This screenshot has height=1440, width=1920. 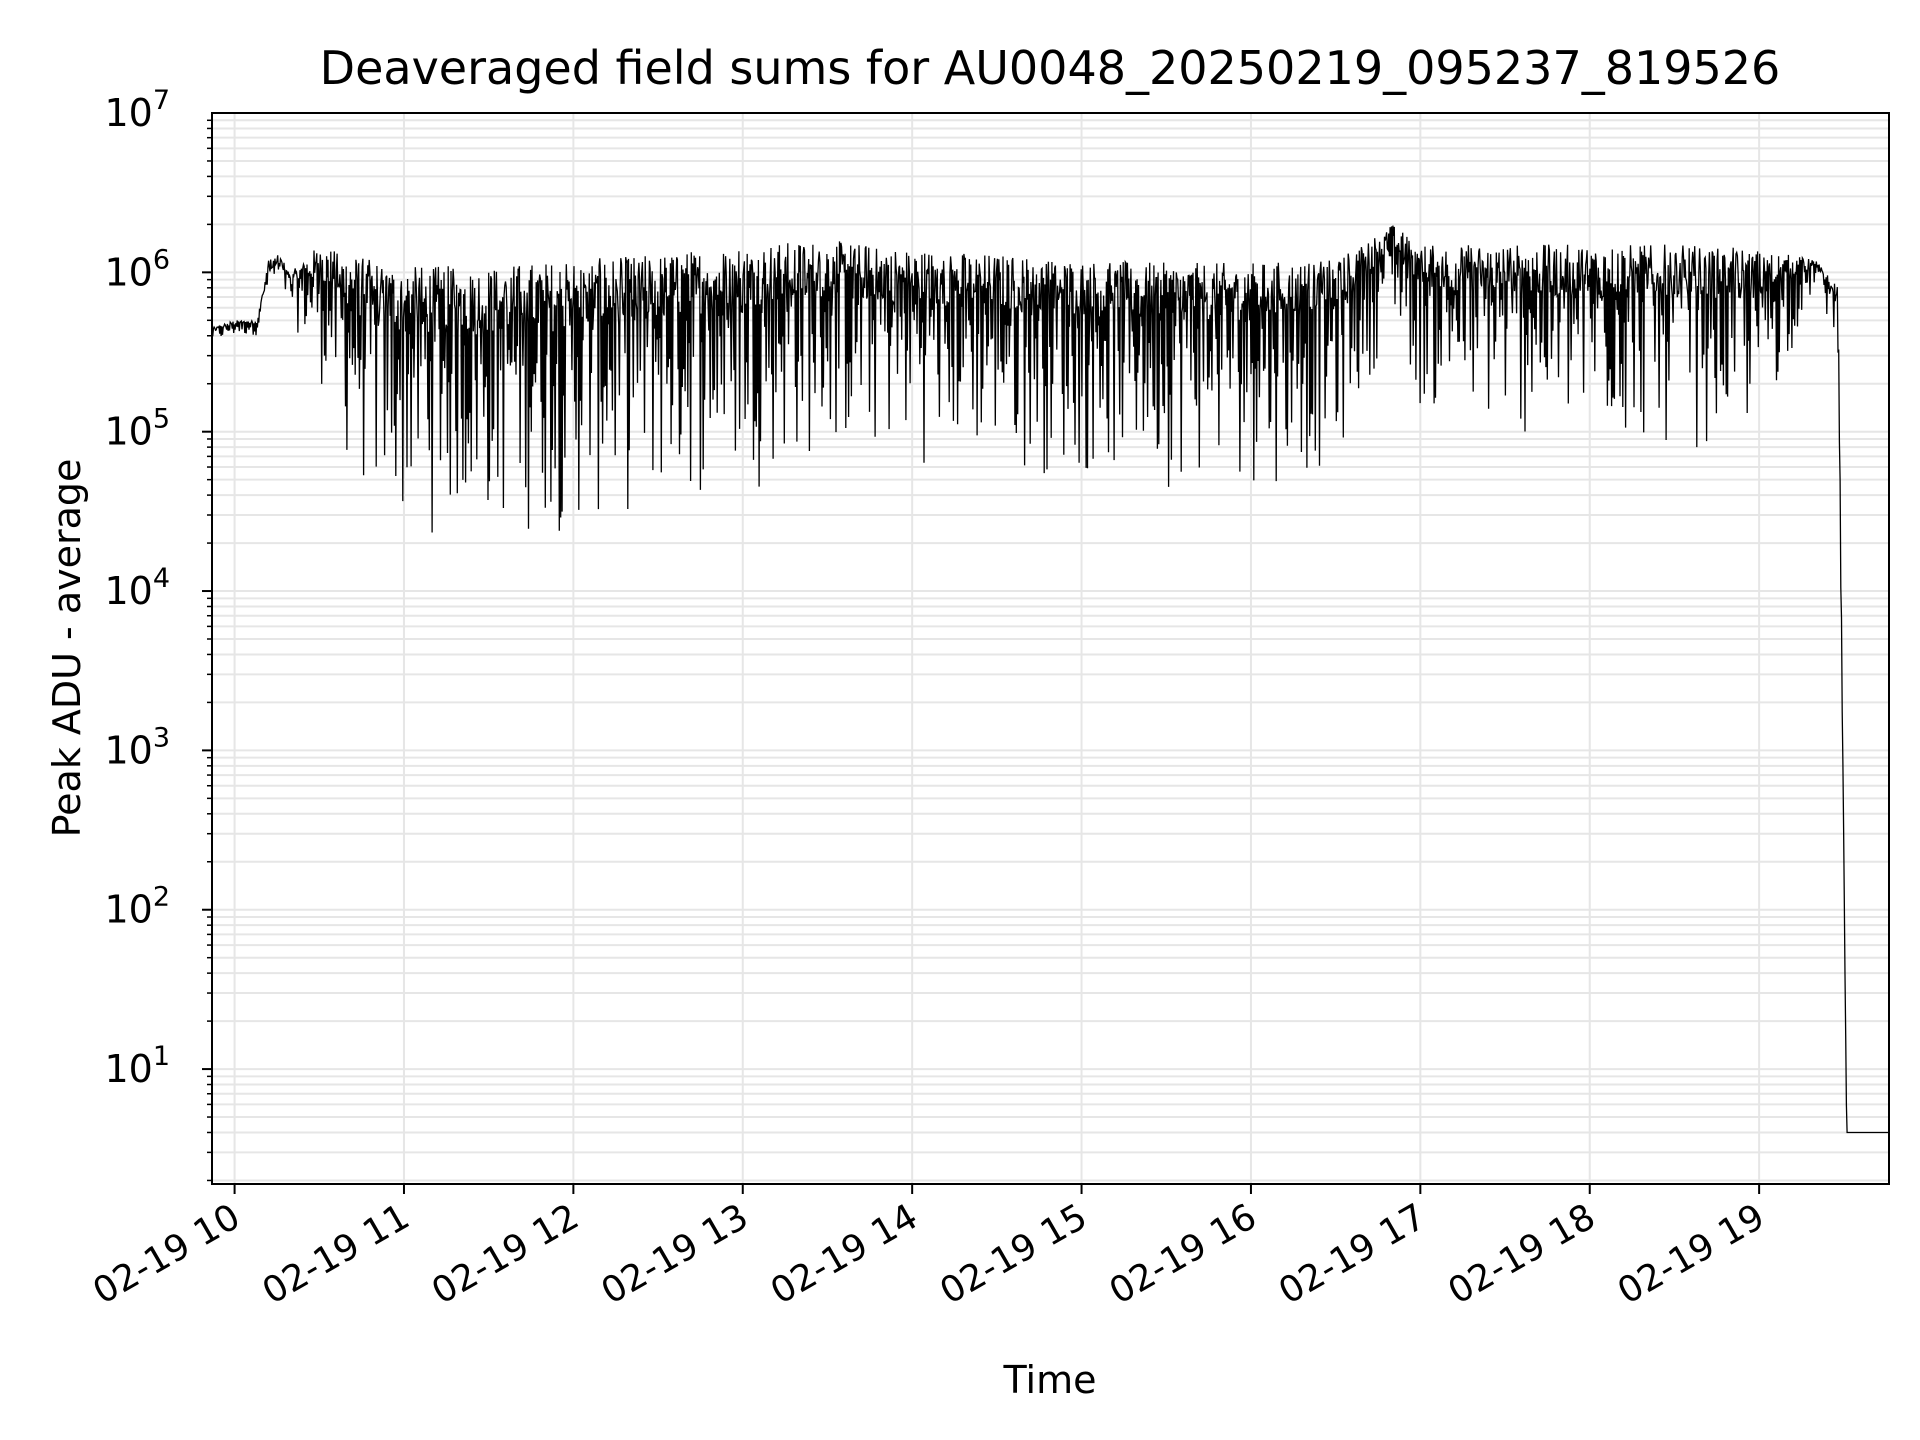 I want to click on x-axis-label: Time, so click(x=1050, y=1380).